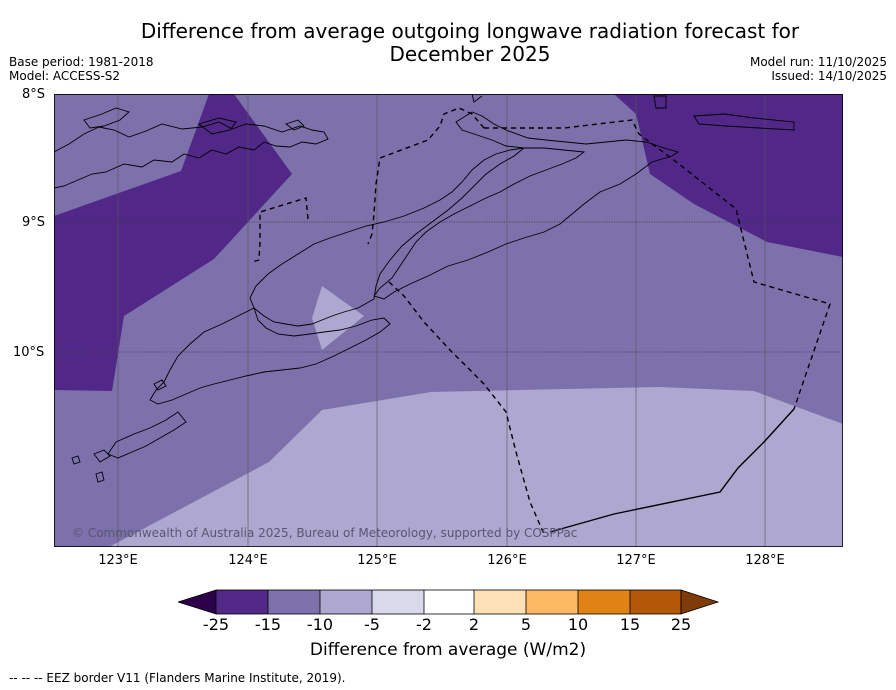 The height and width of the screenshot is (690, 896). What do you see at coordinates (526, 624) in the screenshot?
I see `cb-label-6: 5` at bounding box center [526, 624].